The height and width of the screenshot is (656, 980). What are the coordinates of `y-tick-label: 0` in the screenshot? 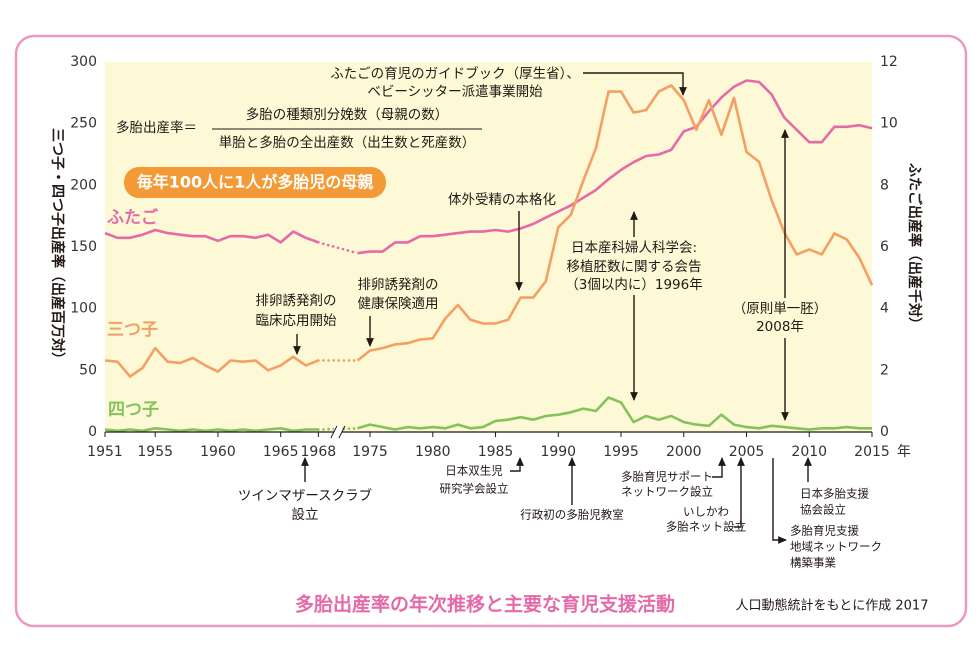 It's located at (92, 432).